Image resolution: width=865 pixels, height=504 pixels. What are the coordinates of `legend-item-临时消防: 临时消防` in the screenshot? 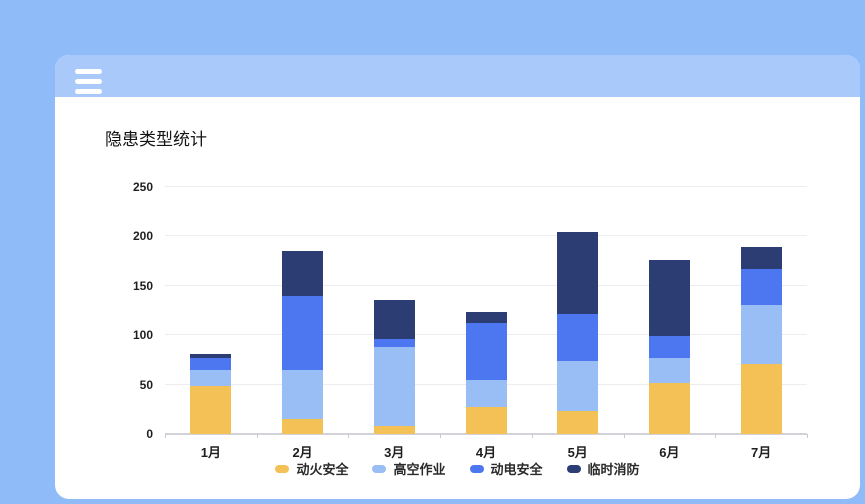 It's located at (603, 468).